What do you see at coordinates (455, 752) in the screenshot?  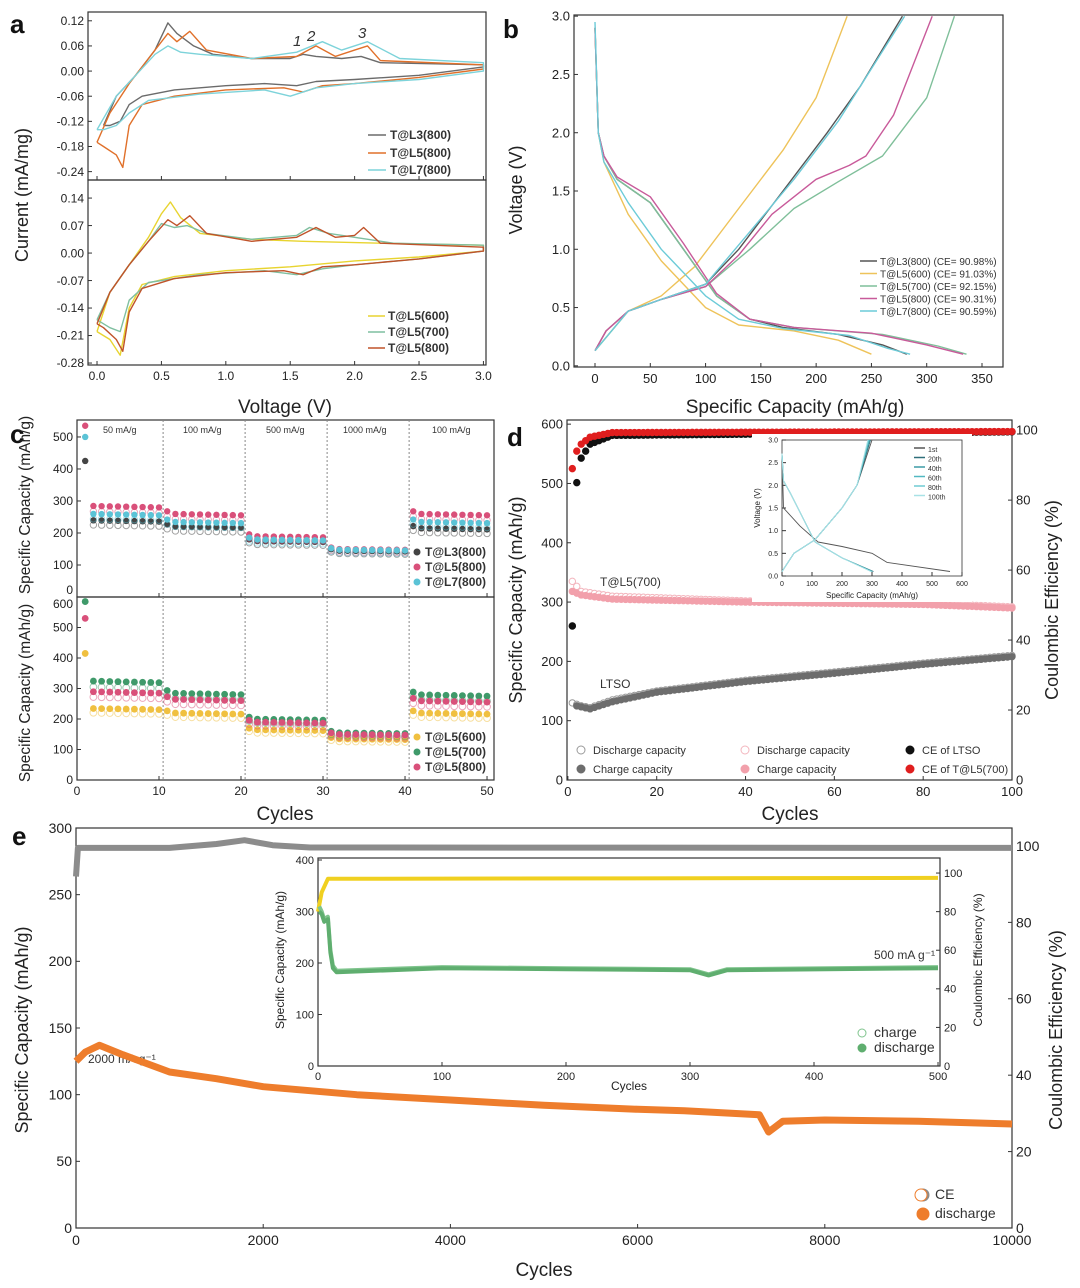 I see `legend-label: T@L5(700)` at bounding box center [455, 752].